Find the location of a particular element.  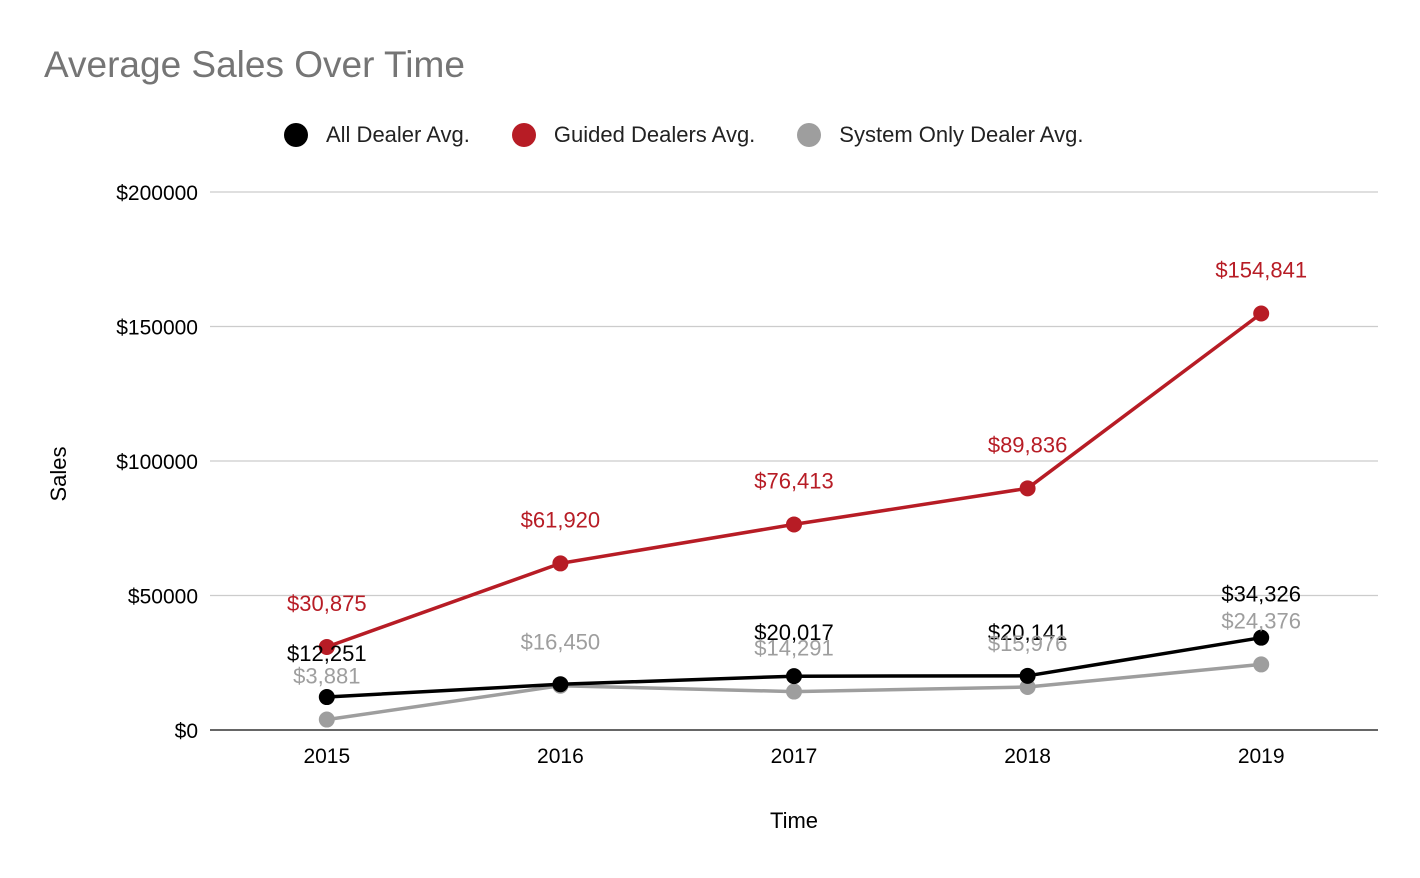

data-label: $154,841 is located at coordinates (1261, 269).